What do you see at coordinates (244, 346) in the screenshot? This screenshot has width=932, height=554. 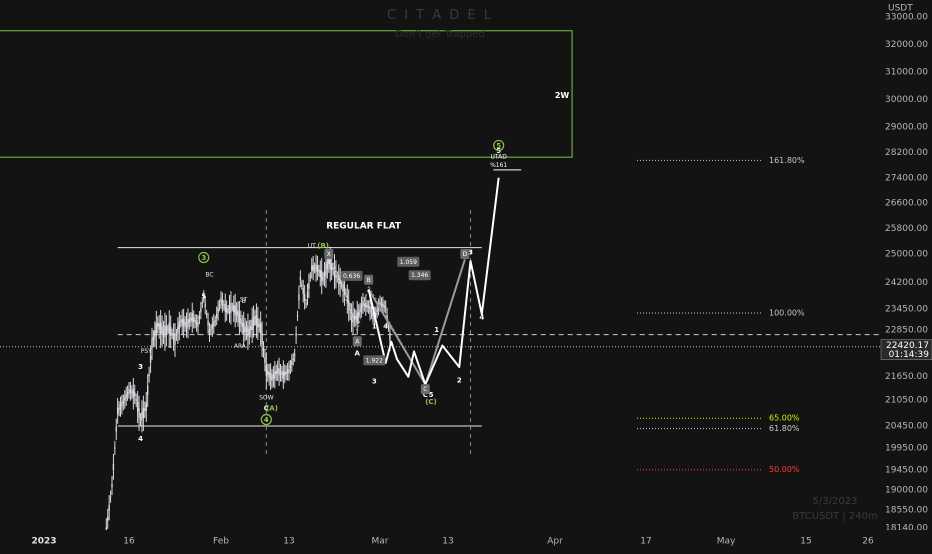 I see `wyckoff-label: A` at bounding box center [244, 346].